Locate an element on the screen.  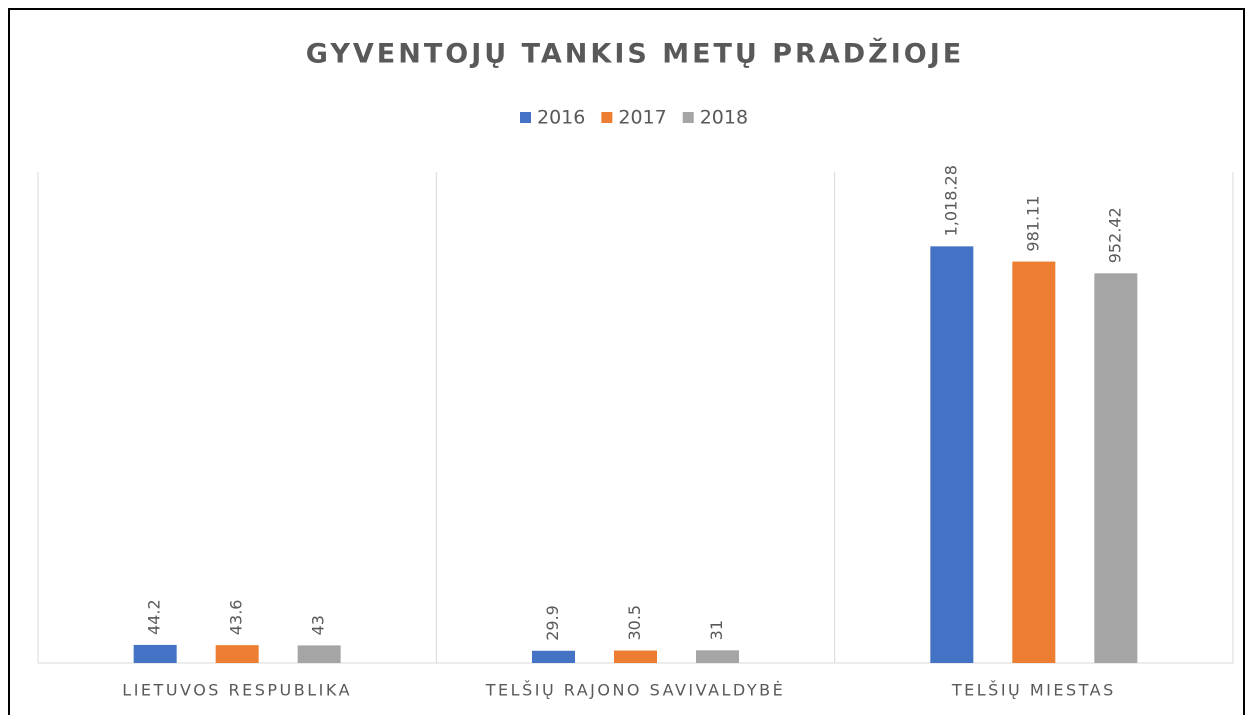
legend-label: 2017 is located at coordinates (642, 118).